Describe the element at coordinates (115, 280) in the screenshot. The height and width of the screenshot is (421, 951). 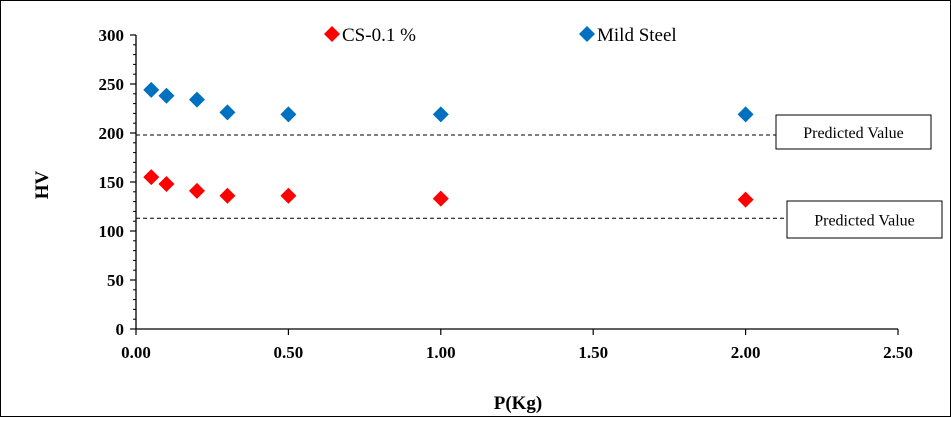
I see `y-tick-label: 50` at that location.